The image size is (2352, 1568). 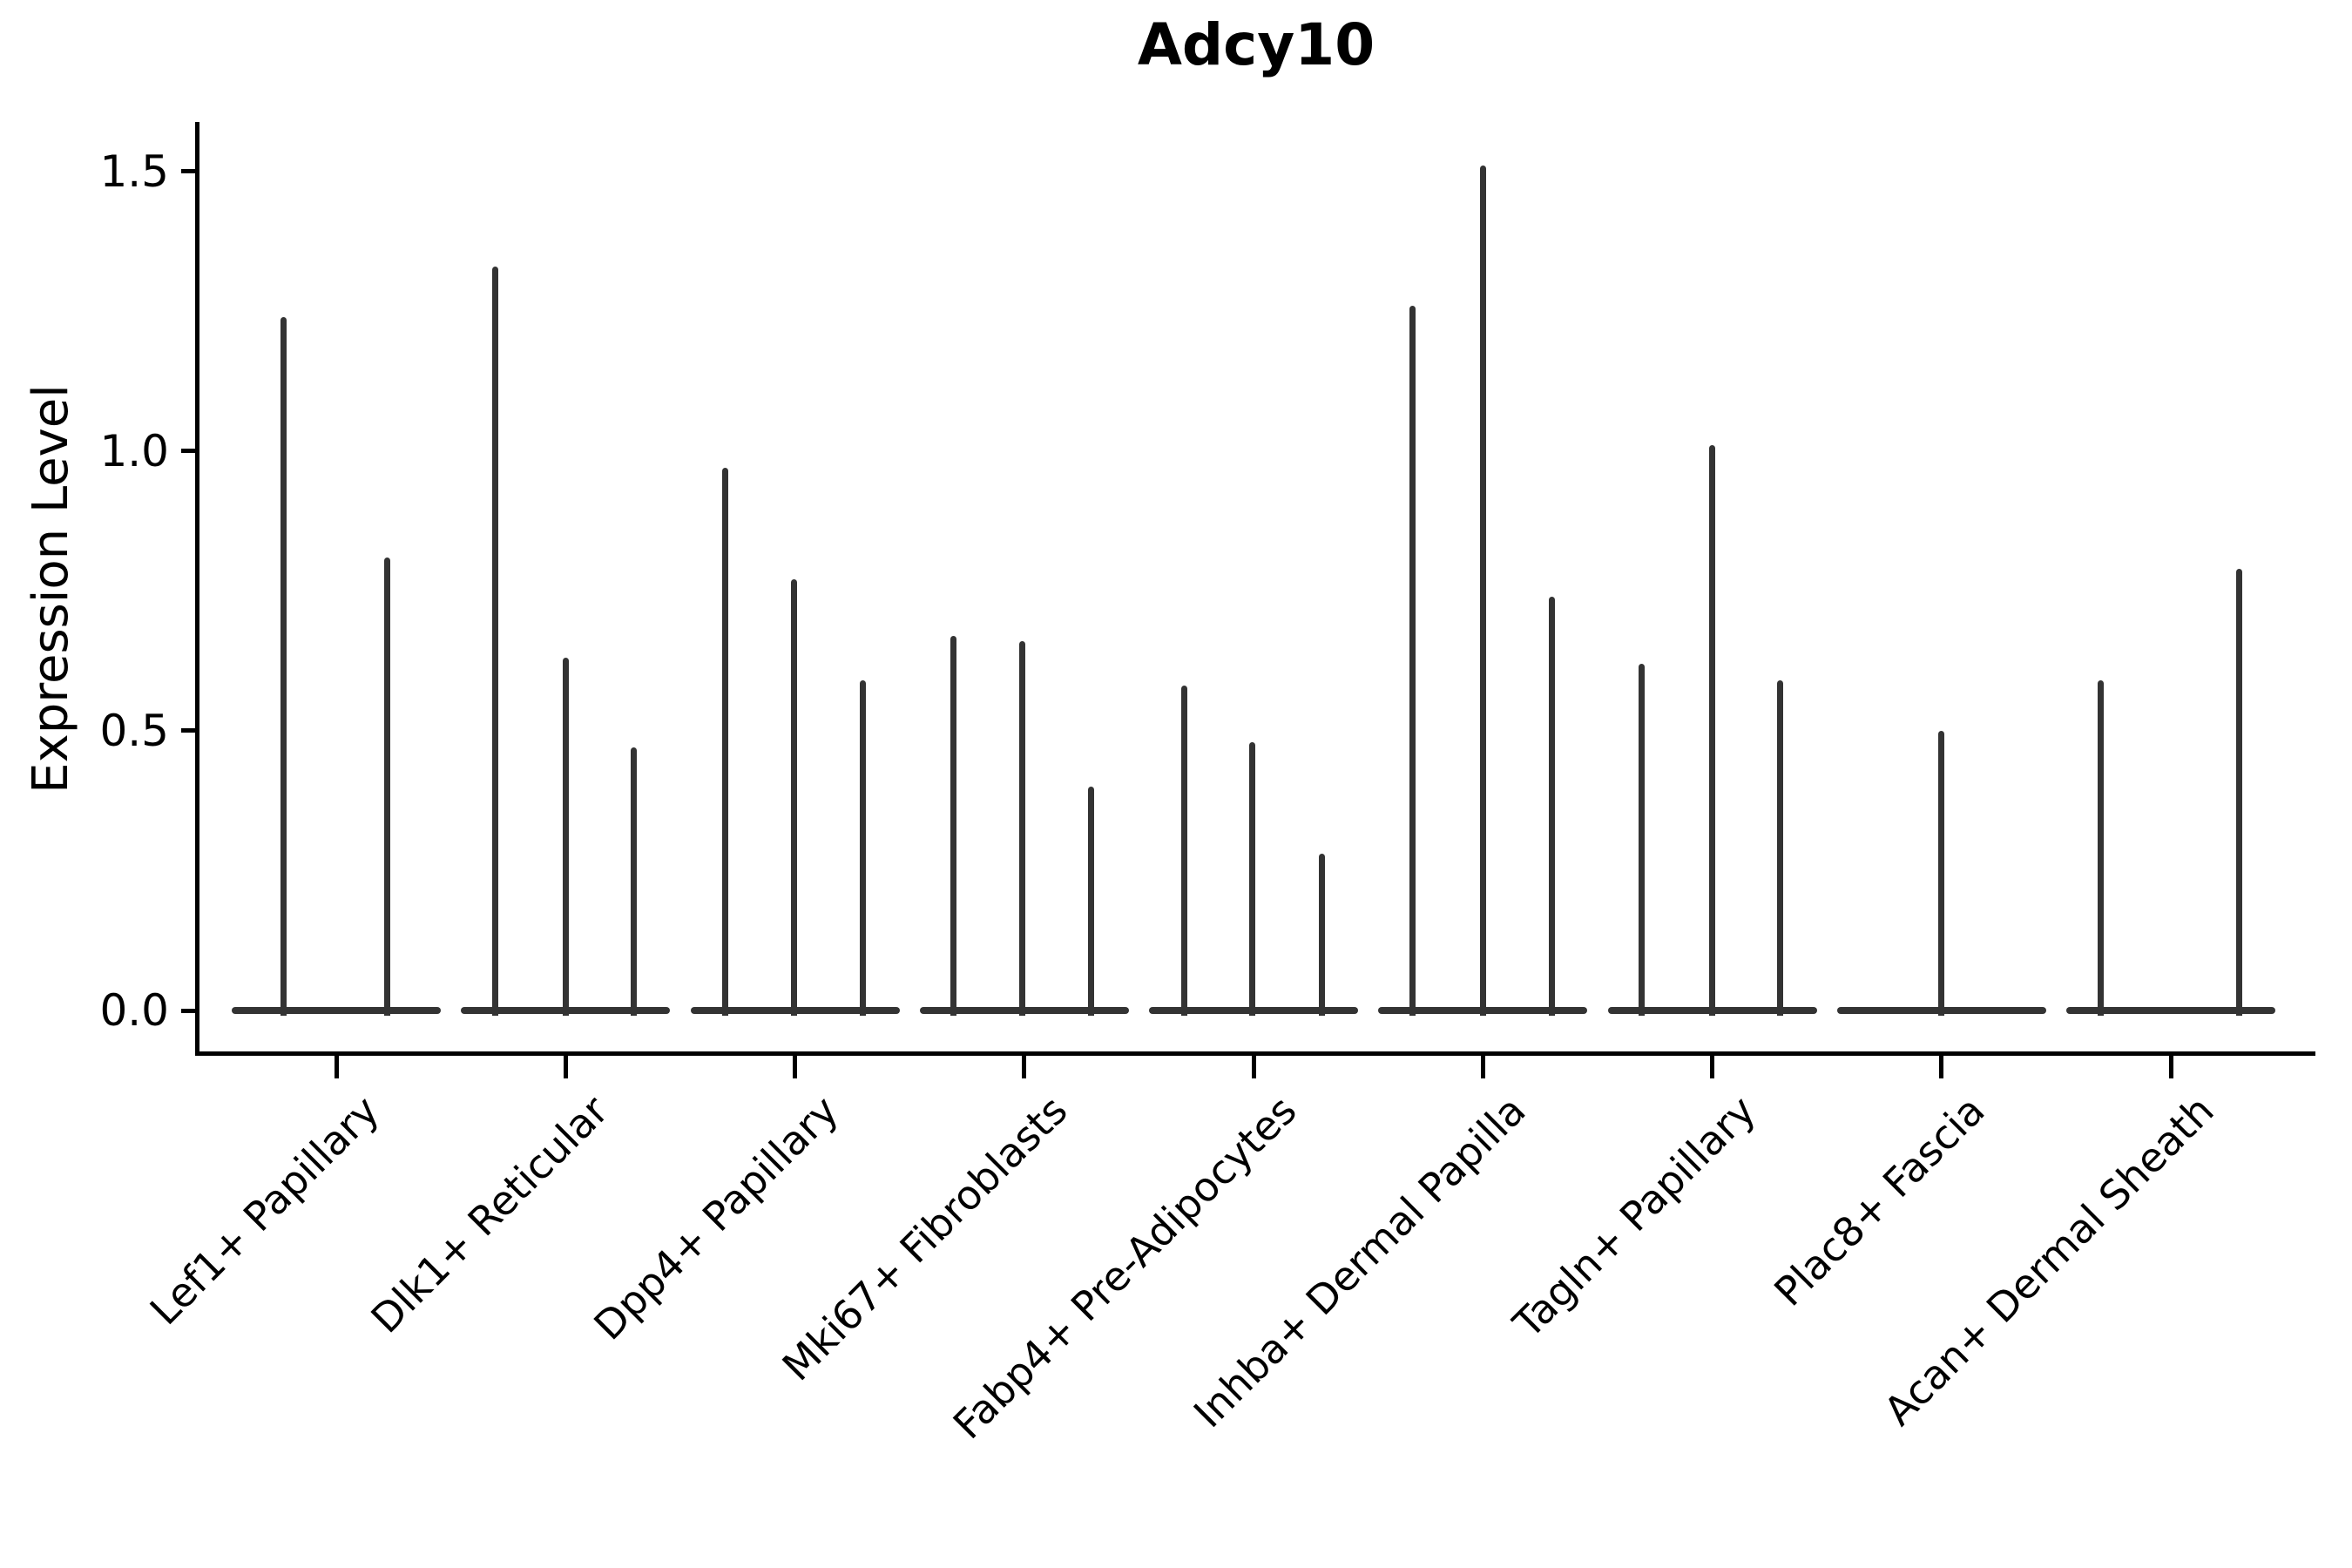 What do you see at coordinates (134, 171) in the screenshot?
I see `y-axis-tick-label: 1.5` at bounding box center [134, 171].